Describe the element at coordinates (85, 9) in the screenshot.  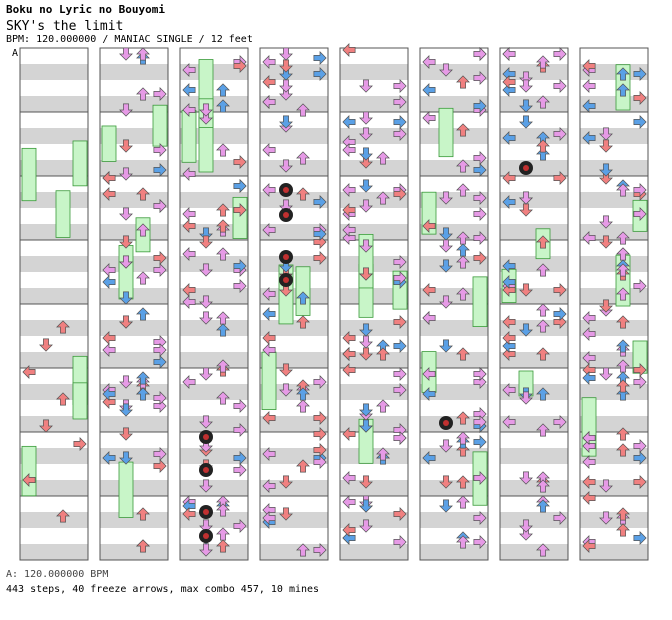
I see `song-title: Boku no Lyric no Bouyomi` at that location.